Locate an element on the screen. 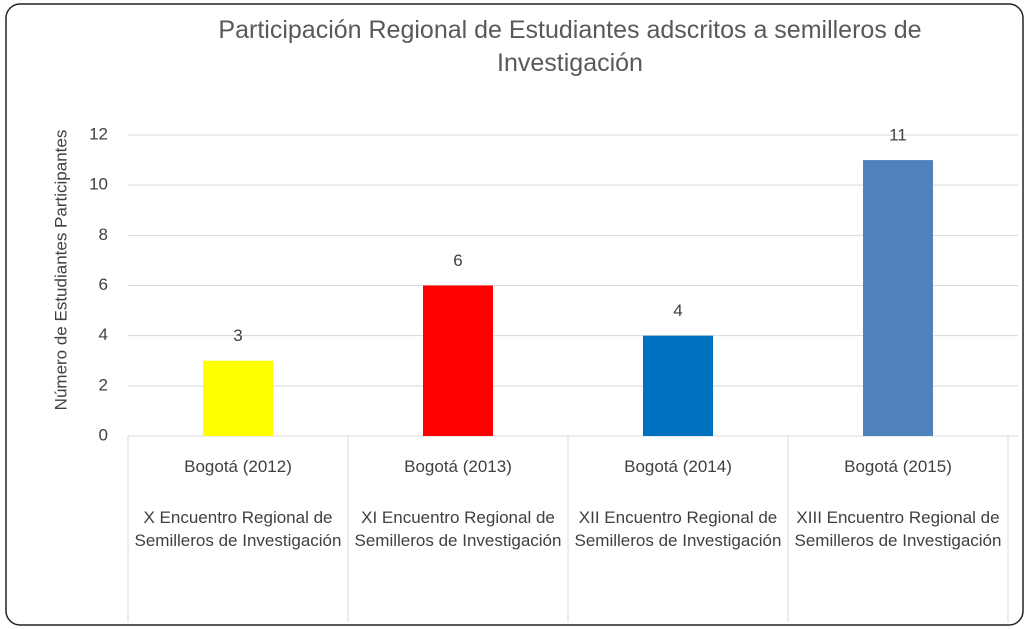  y-tick-label: 8 is located at coordinates (103, 234).